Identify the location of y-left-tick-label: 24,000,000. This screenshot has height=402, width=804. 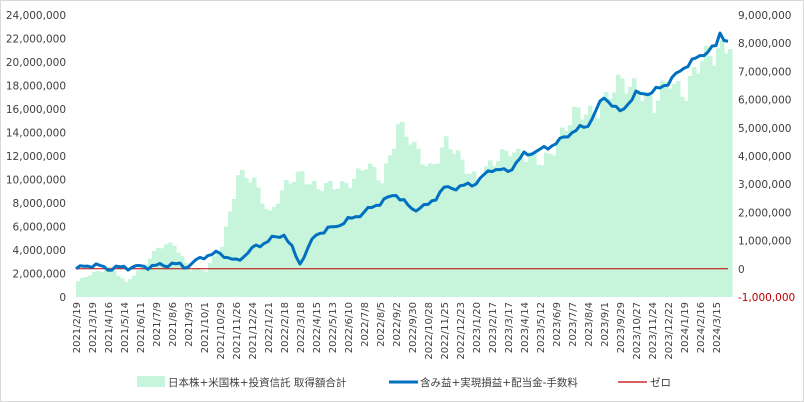
(36, 16).